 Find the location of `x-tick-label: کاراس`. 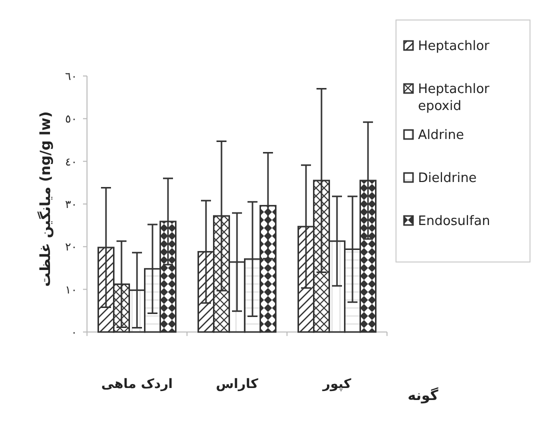

x-tick-label: کاراس is located at coordinates (237, 384).